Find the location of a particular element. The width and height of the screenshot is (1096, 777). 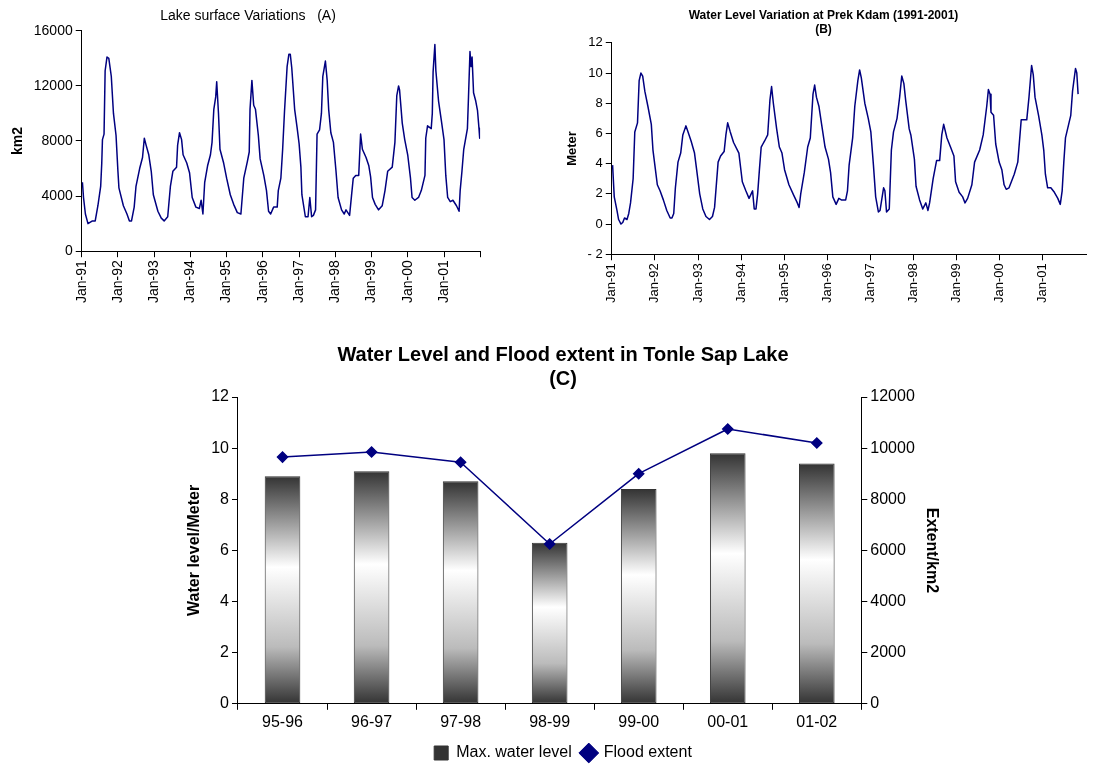

x-tick-label: 95-96 is located at coordinates (283, 721).